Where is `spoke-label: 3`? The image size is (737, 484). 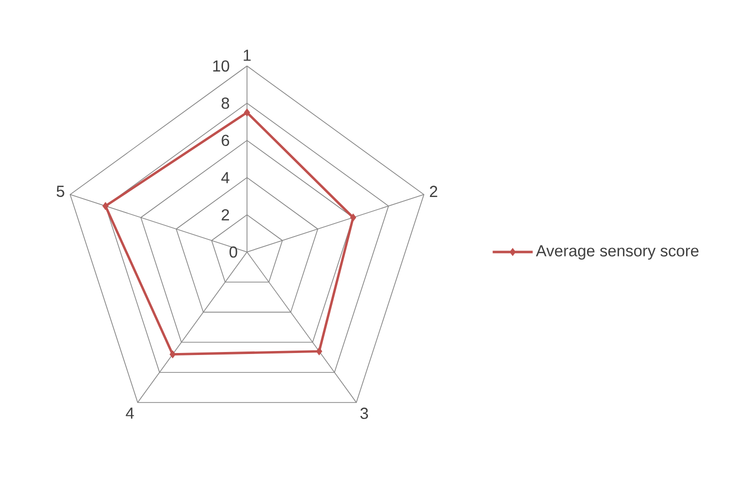 spoke-label: 3 is located at coordinates (364, 414).